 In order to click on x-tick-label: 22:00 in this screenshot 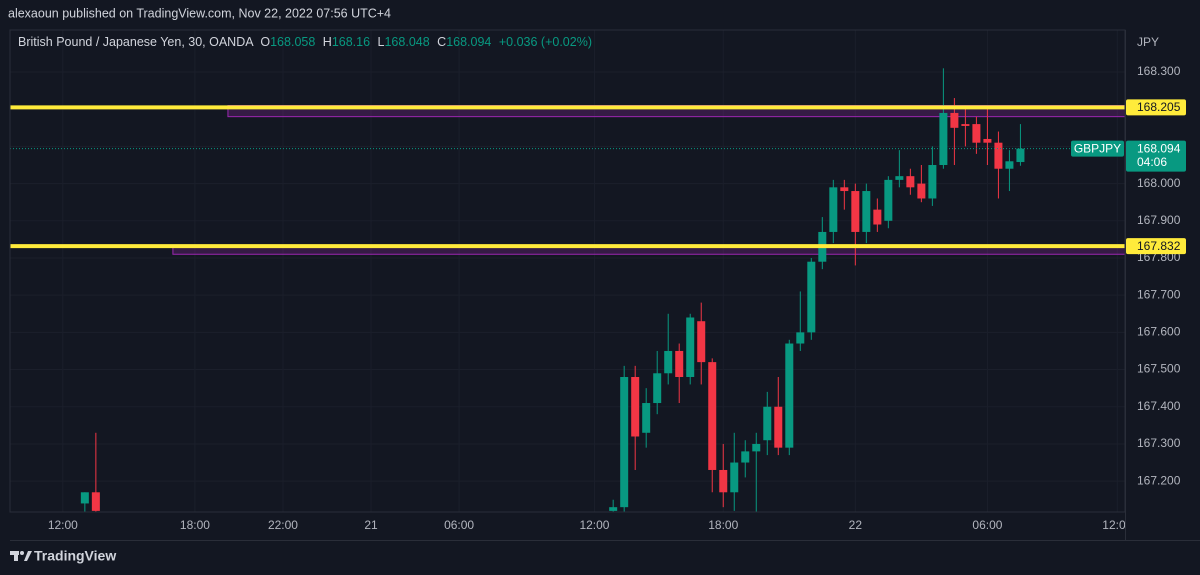, I will do `click(283, 525)`.